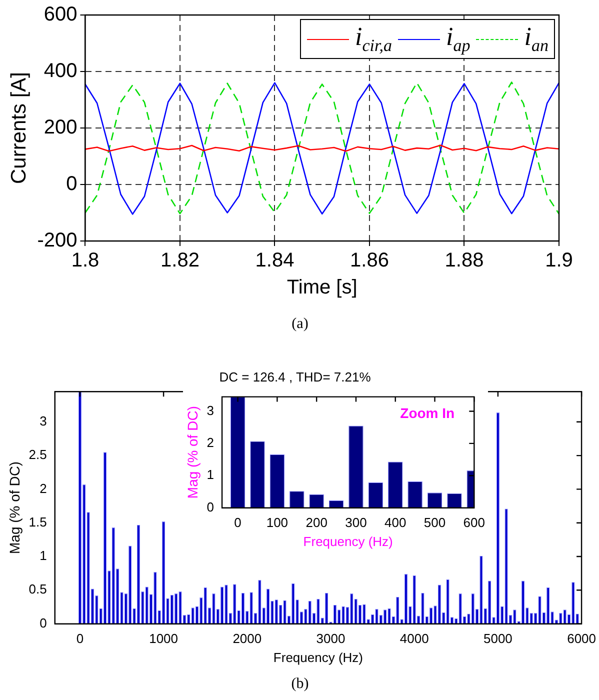  What do you see at coordinates (163, 638) in the screenshot?
I see `x-tick-label: 1000` at bounding box center [163, 638].